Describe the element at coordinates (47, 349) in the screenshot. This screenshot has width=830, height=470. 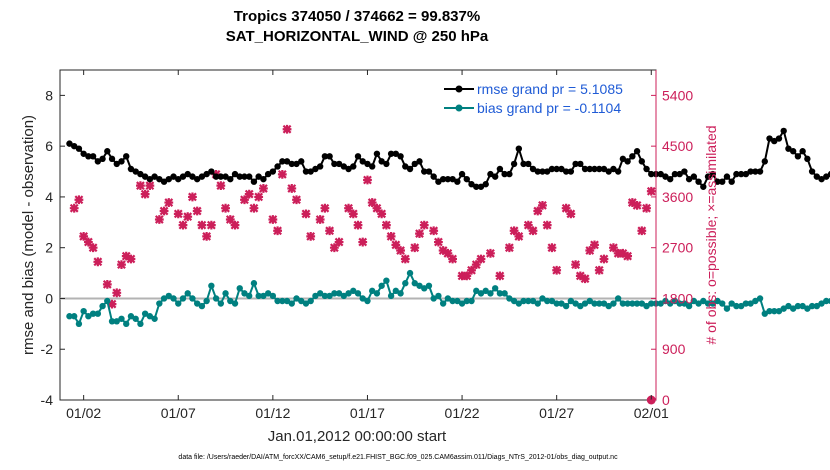
I see `y-tick-label-left: -2` at that location.